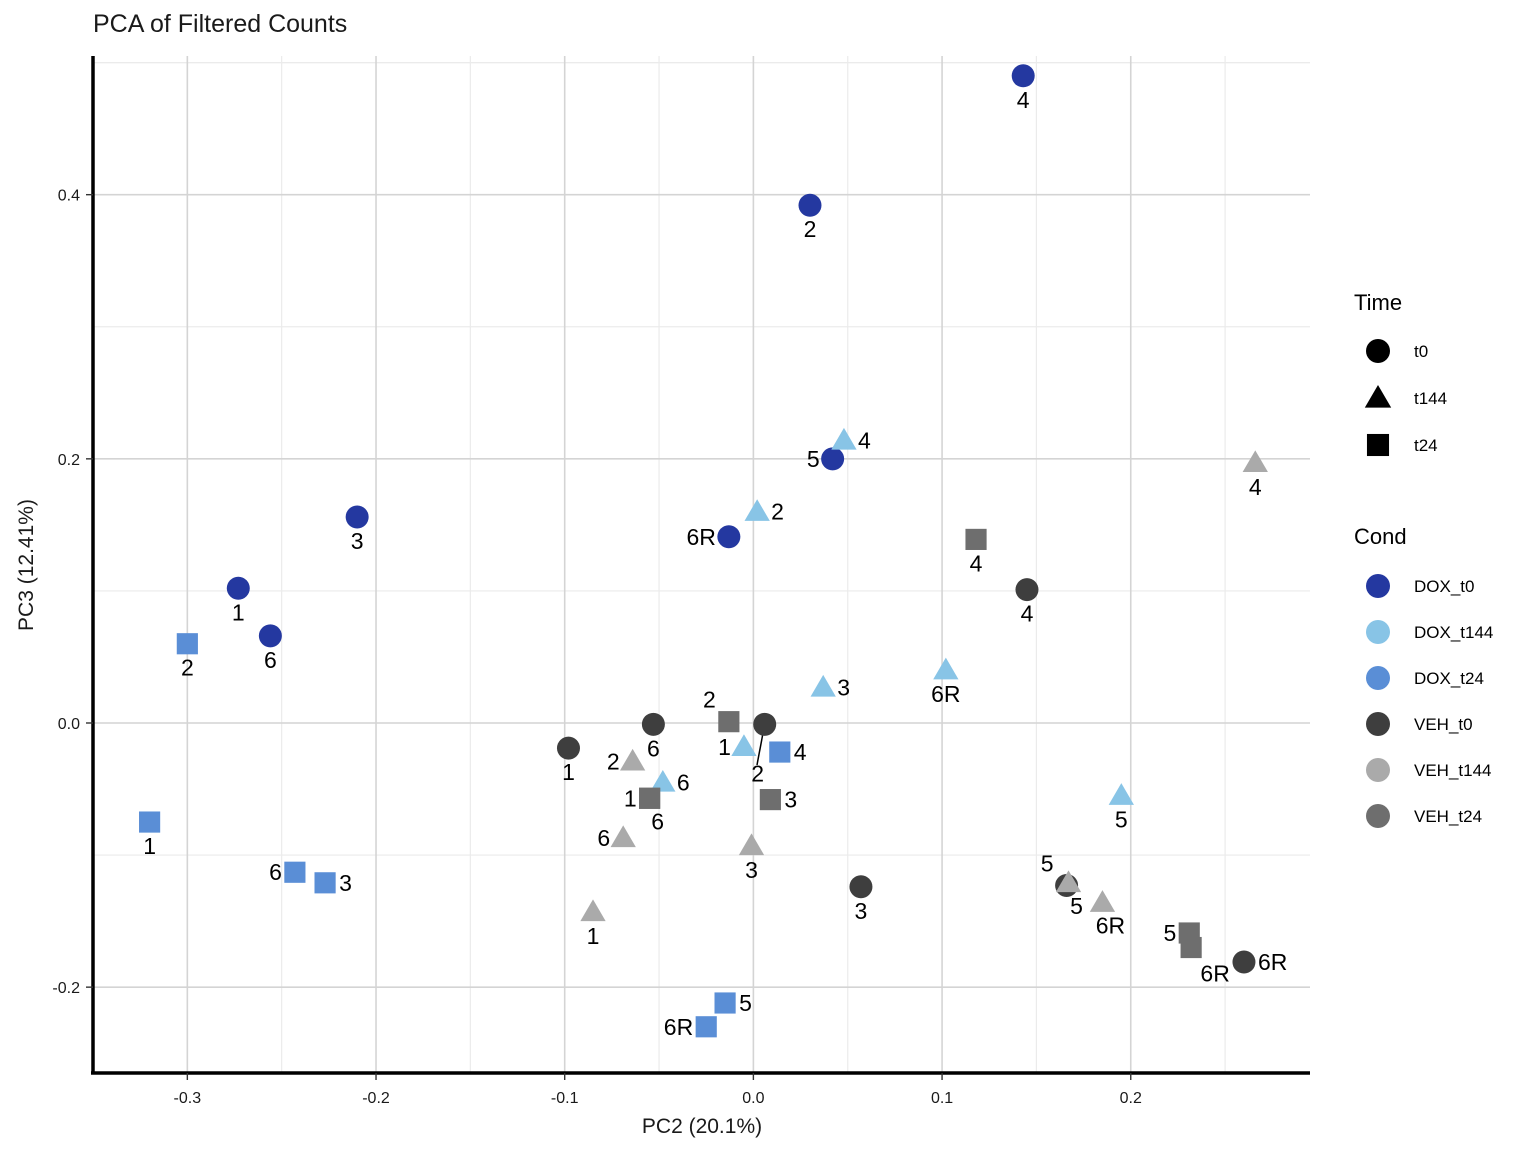  What do you see at coordinates (760, 749) in the screenshot?
I see `label-connector-line` at bounding box center [760, 749].